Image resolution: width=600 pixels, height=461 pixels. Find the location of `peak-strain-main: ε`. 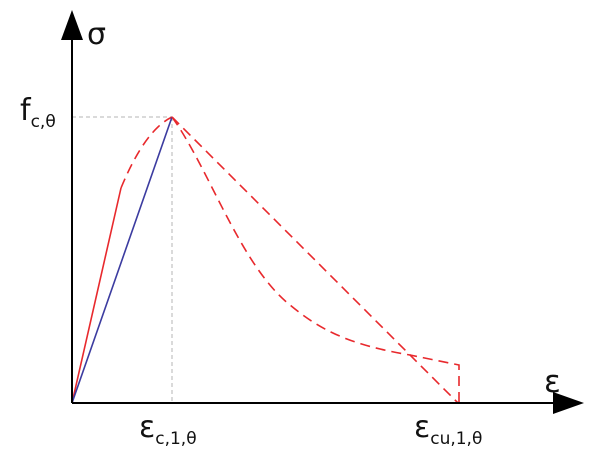

peak-strain-main: ε is located at coordinates (147, 427).